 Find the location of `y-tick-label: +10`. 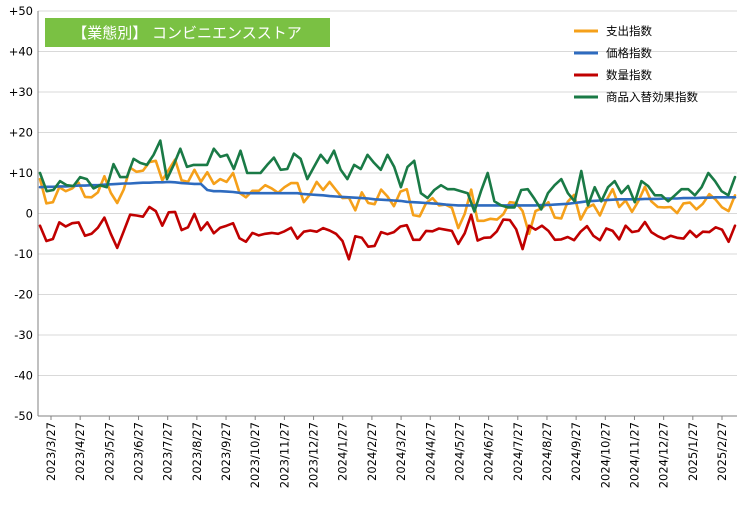

y-tick-label: +10 is located at coordinates (21, 173).